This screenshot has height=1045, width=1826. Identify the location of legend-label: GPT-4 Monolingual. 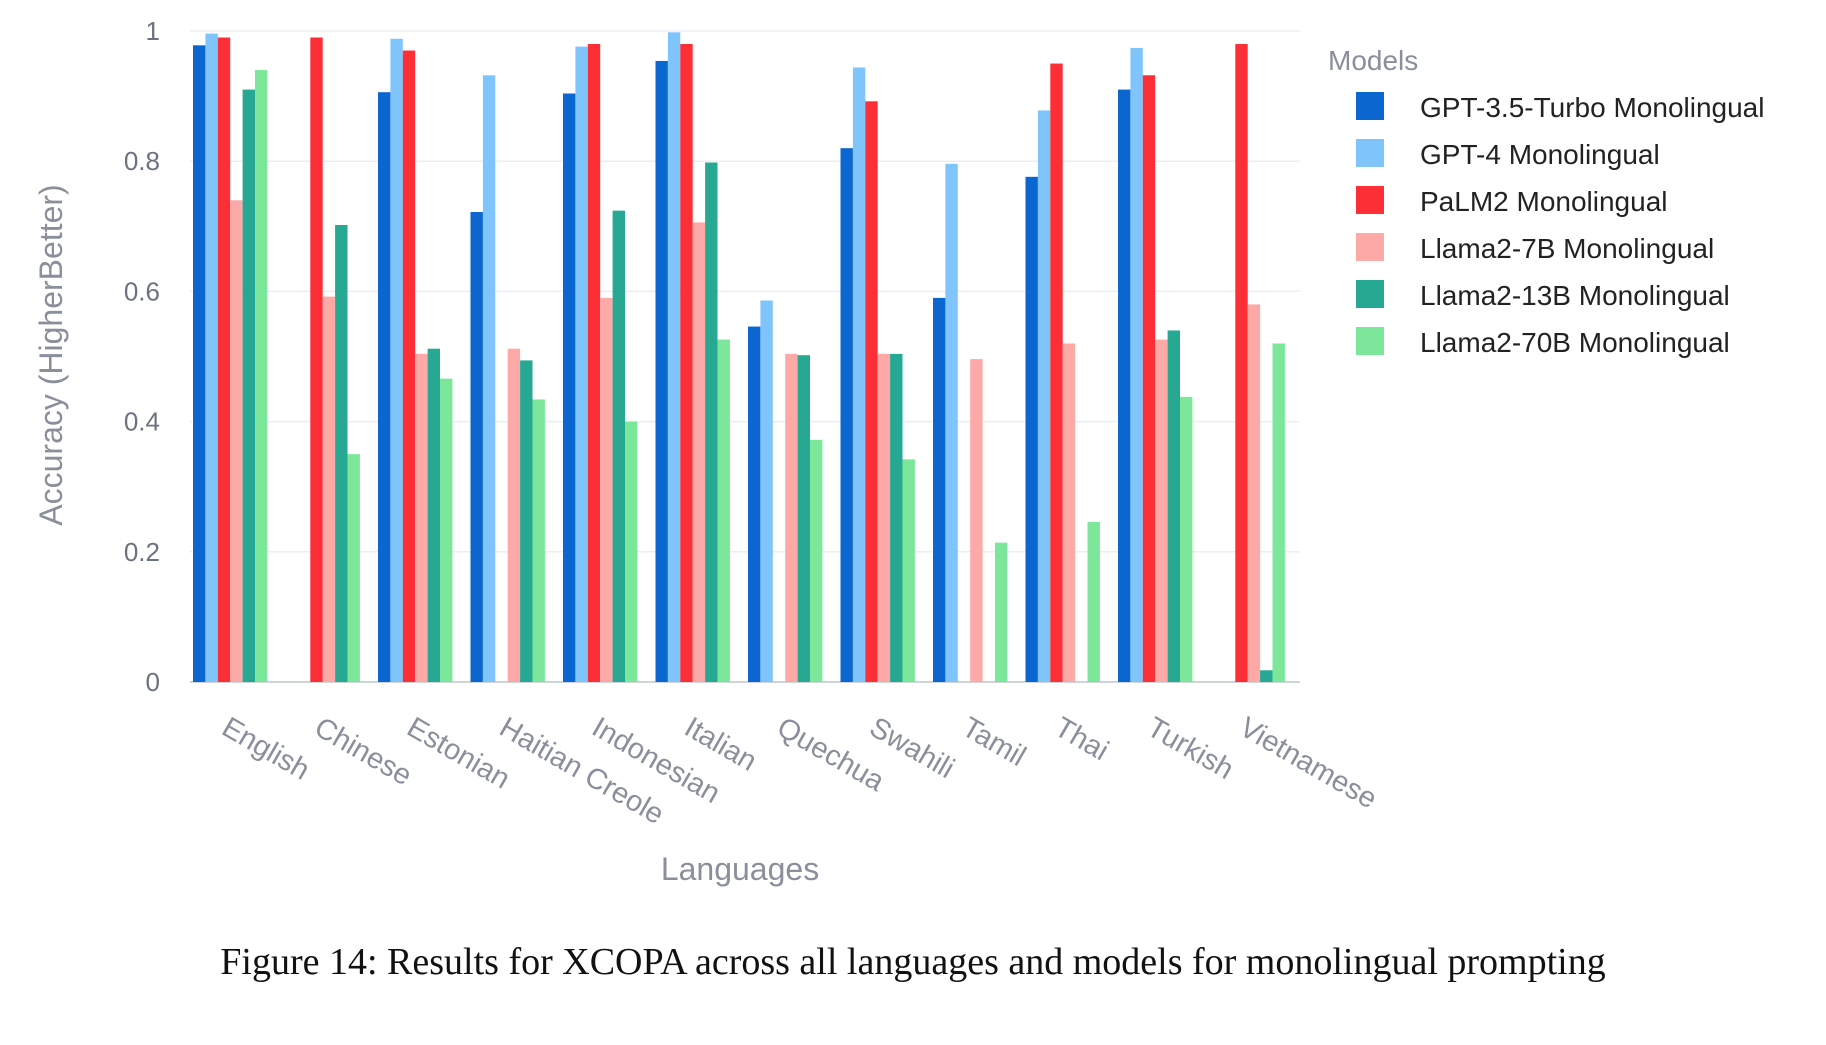
(1540, 154).